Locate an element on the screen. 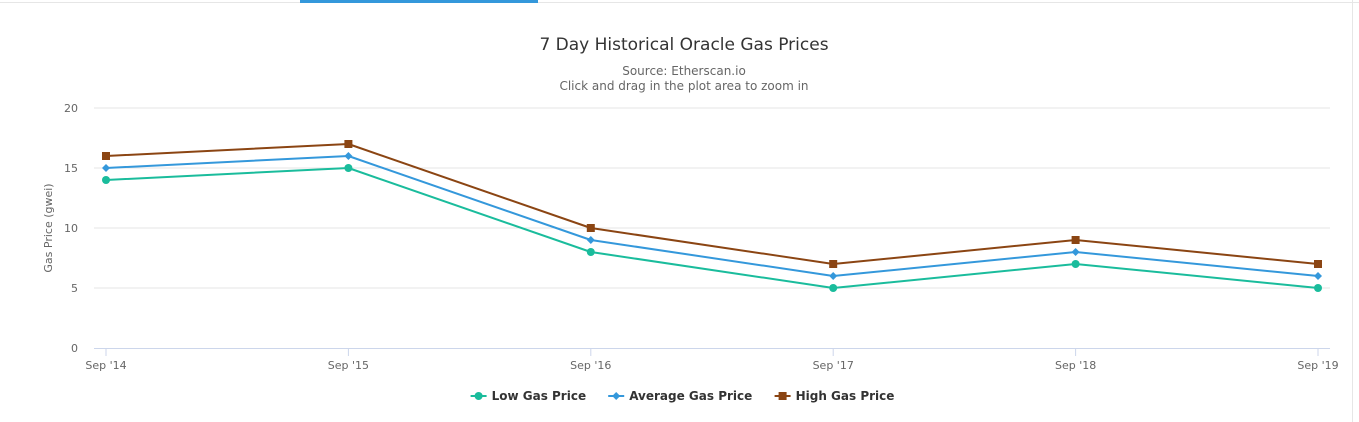 The image size is (1359, 422). chart-title: 7 Day Historical Oracle Gas Prices is located at coordinates (683, 45).